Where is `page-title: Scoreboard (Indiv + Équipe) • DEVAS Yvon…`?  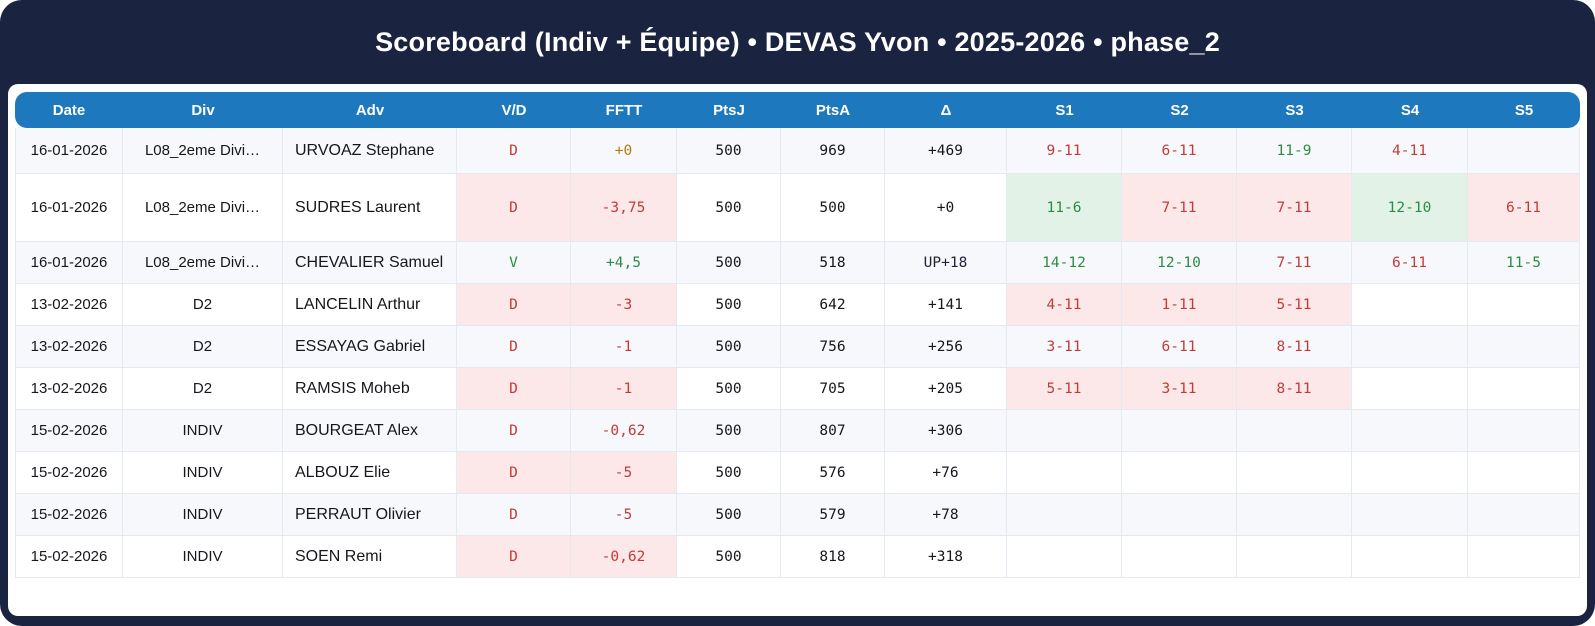 page-title: Scoreboard (Indiv + Équipe) • DEVAS Yvon… is located at coordinates (797, 41).